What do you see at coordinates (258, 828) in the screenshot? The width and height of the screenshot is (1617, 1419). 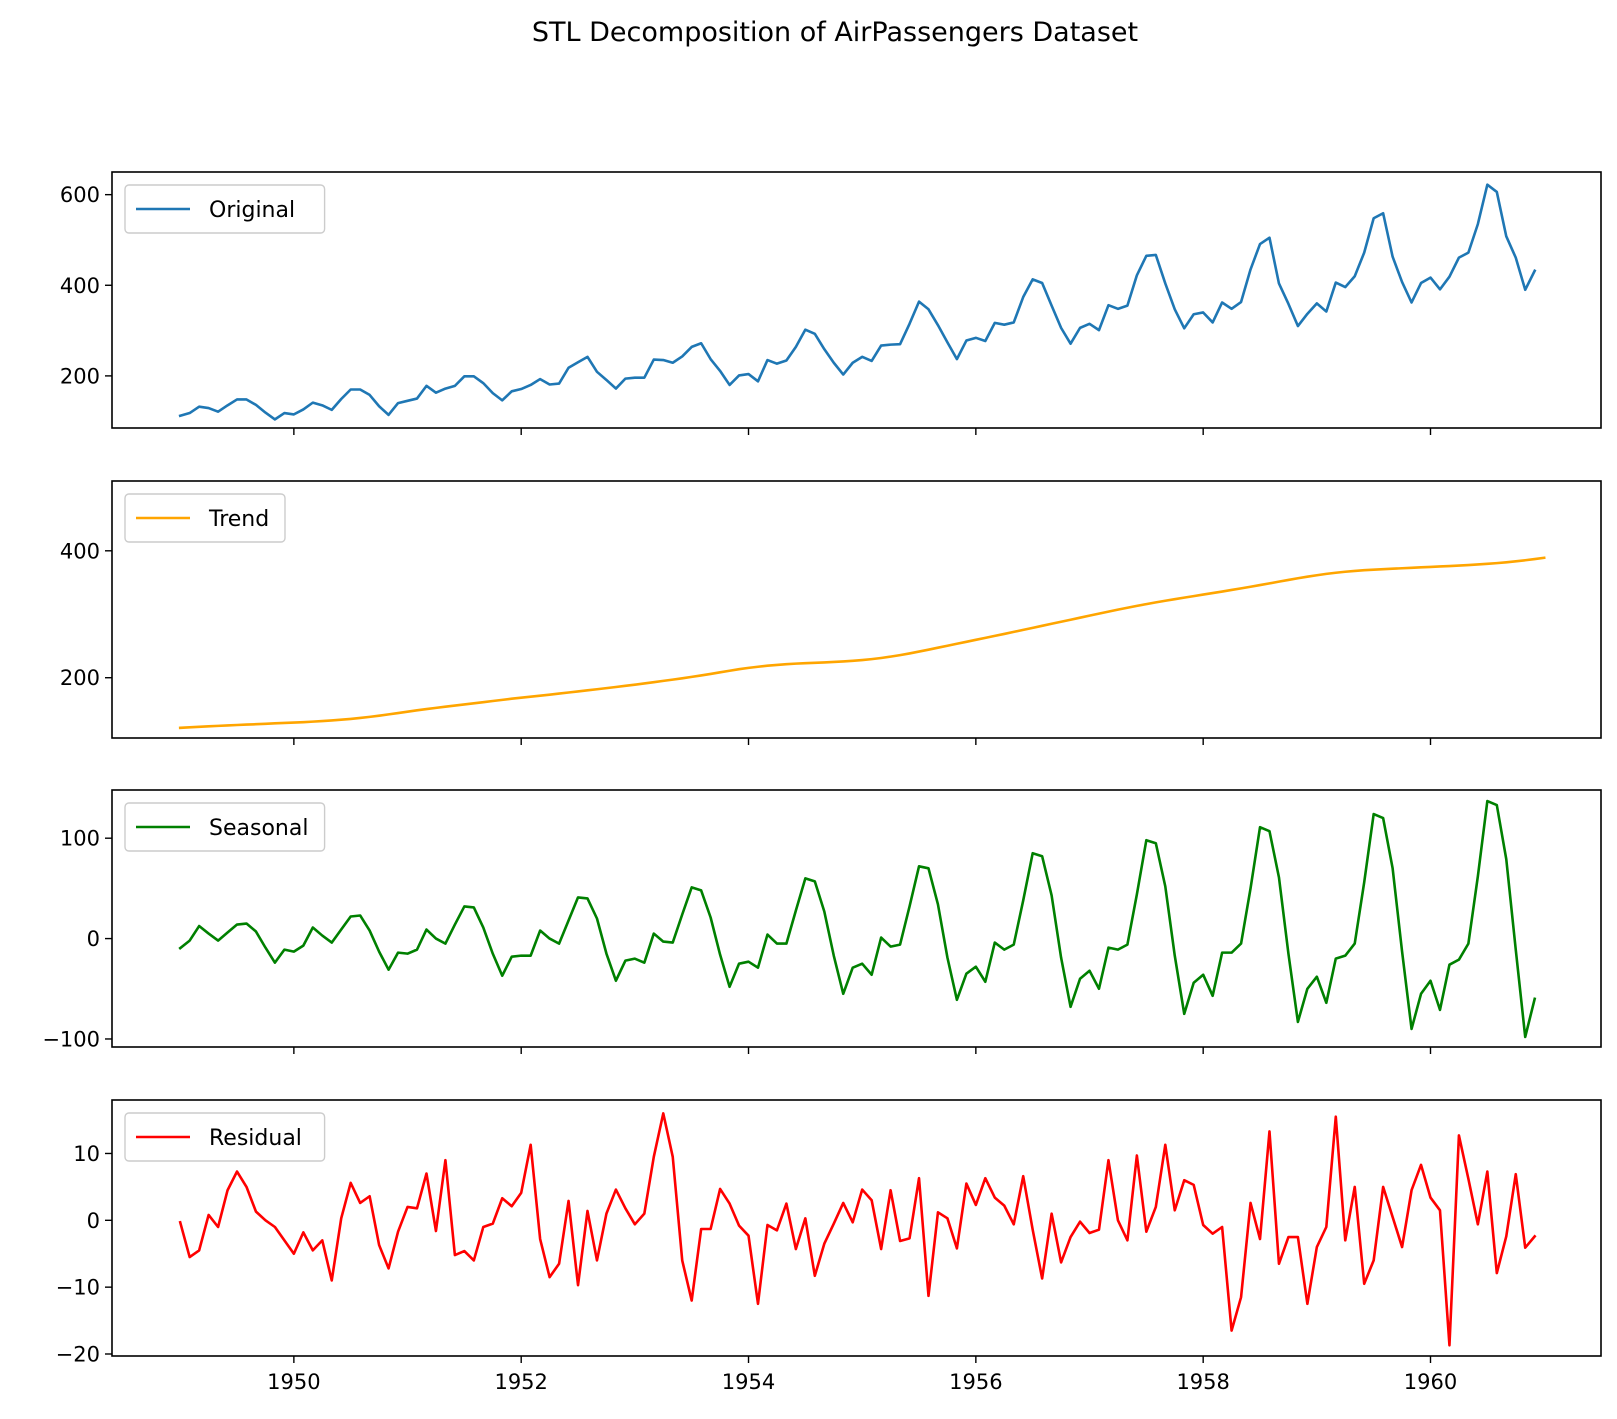 I see `legend-label-seasonal: Seasonal` at bounding box center [258, 828].